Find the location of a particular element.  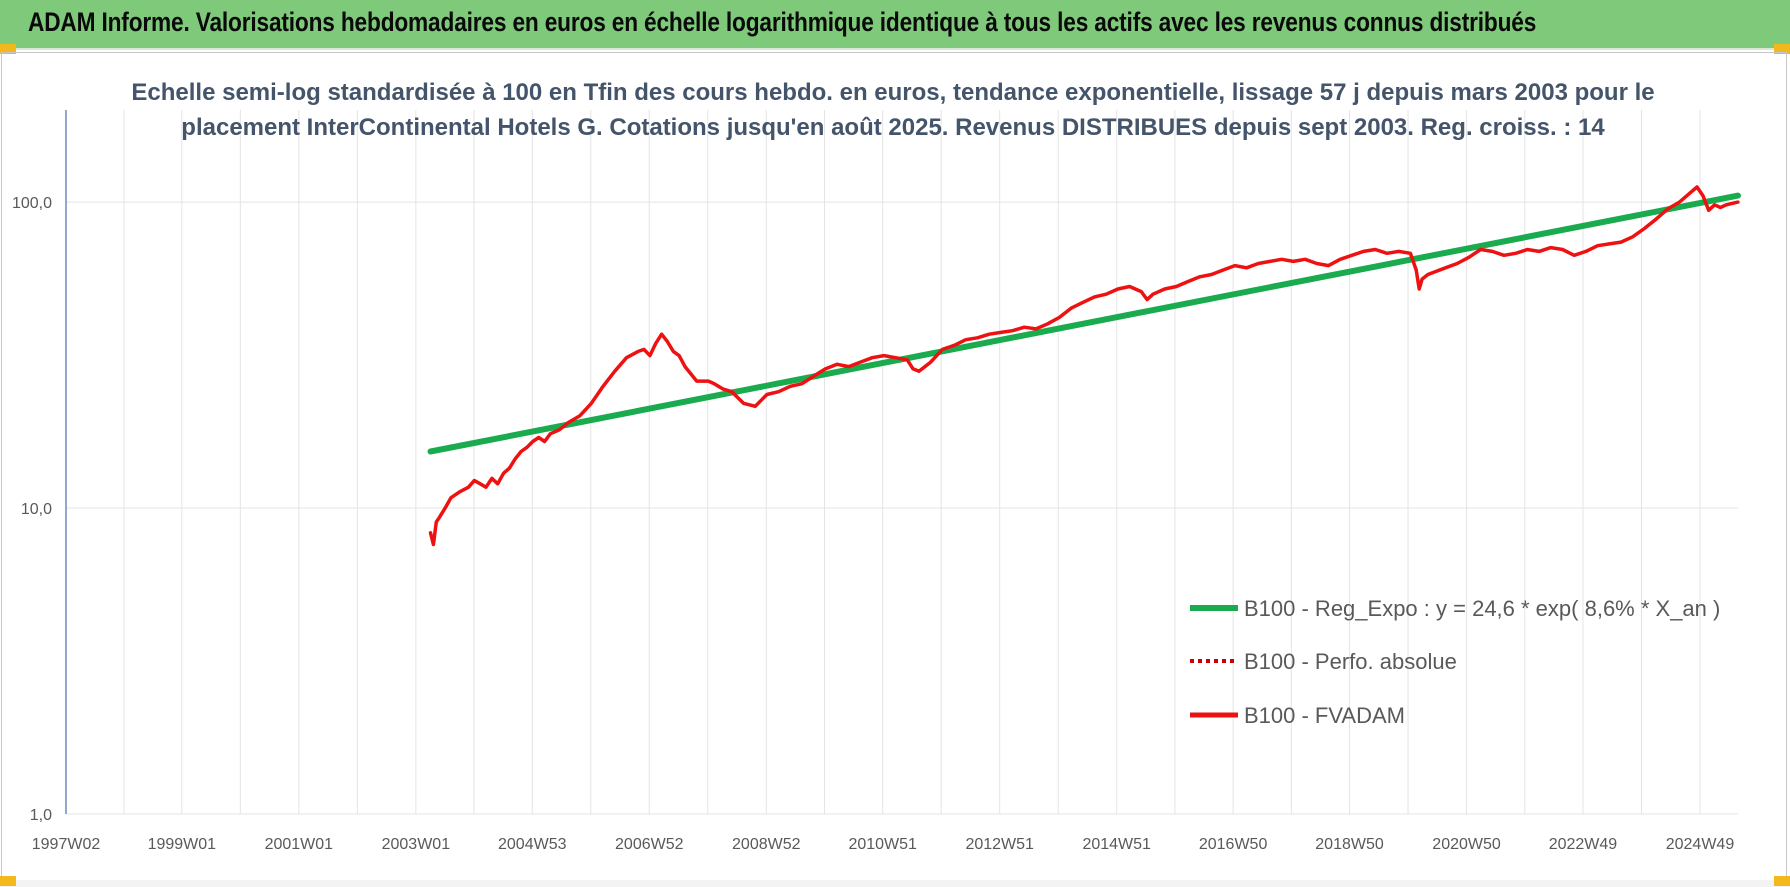

x-tick-label: 2024W49 is located at coordinates (1700, 844).